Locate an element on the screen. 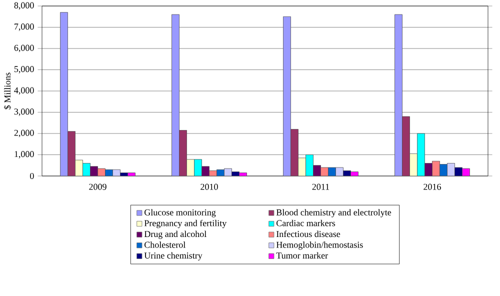 The image size is (500, 296). legend-label: Drug and alcohol is located at coordinates (175, 234).